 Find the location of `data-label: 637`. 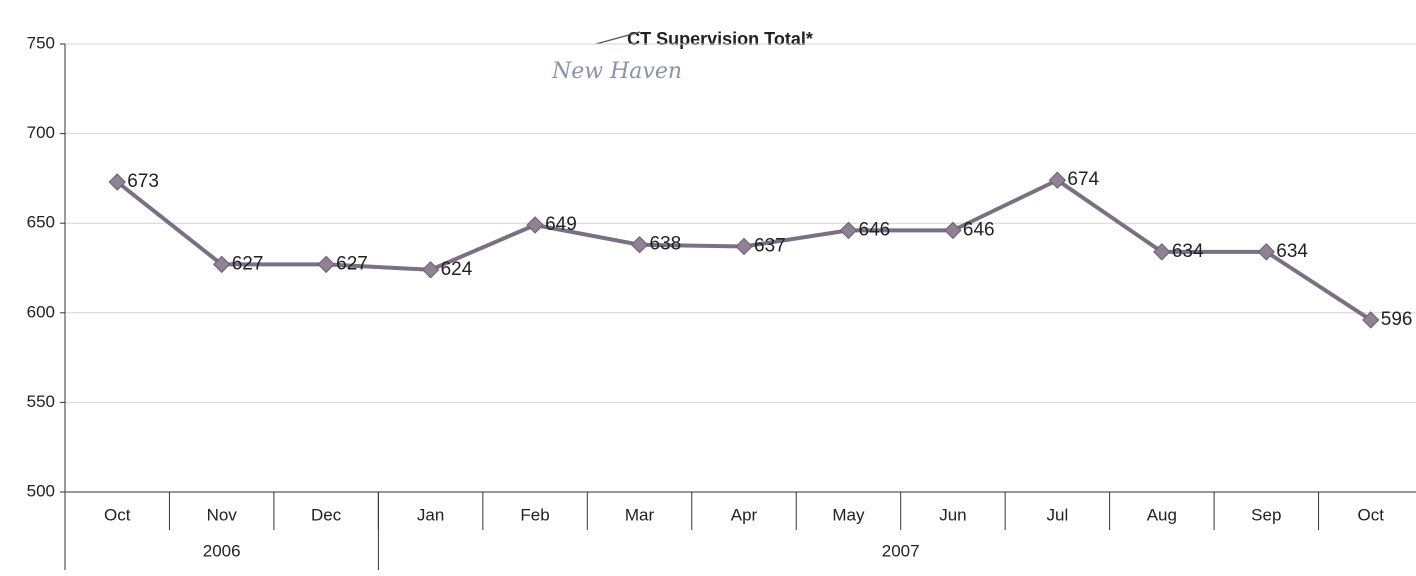

data-label: 637 is located at coordinates (770, 246).